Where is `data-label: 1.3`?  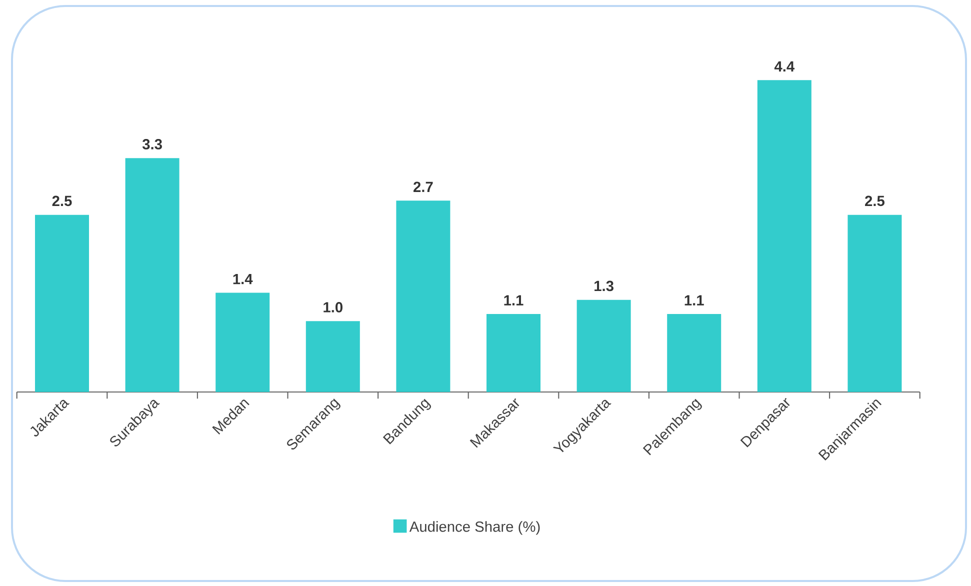 data-label: 1.3 is located at coordinates (604, 286).